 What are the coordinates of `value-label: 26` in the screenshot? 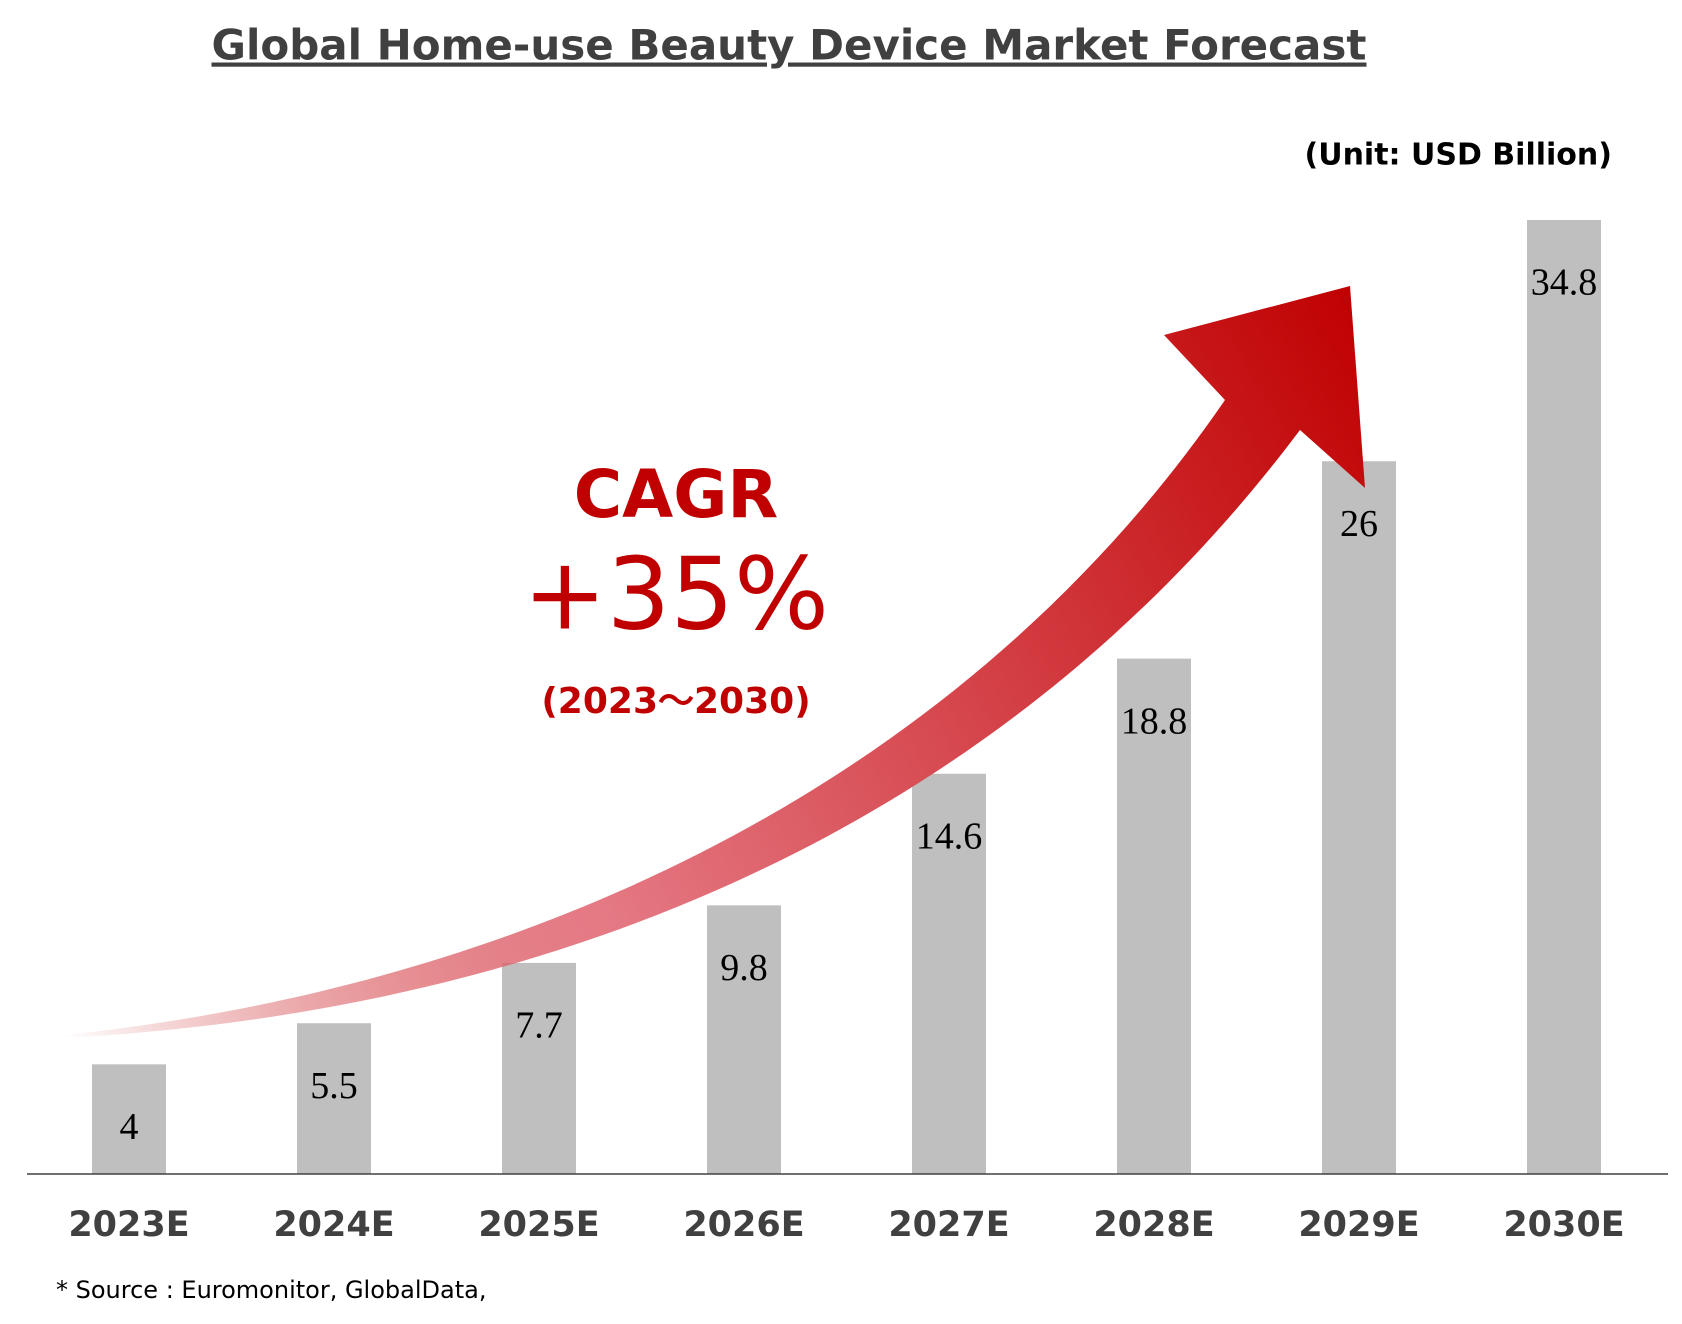 It's located at (1359, 524).